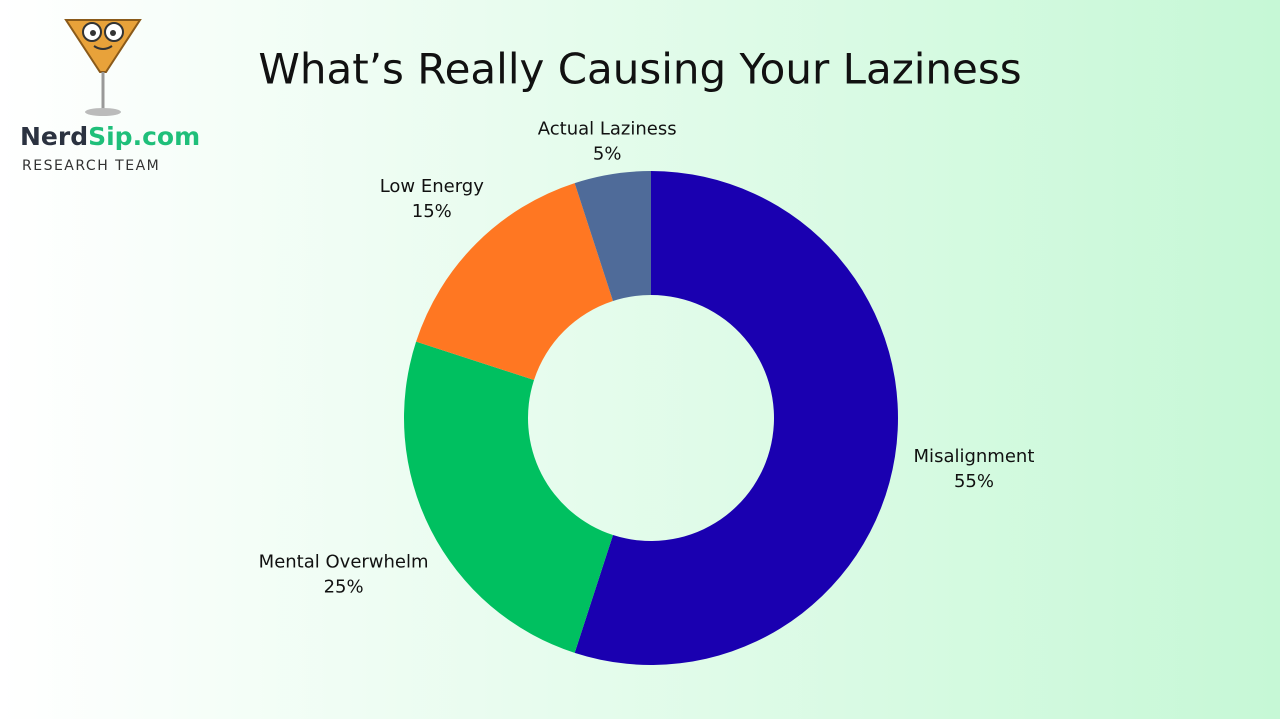 Image resolution: width=1280 pixels, height=719 pixels. What do you see at coordinates (607, 128) in the screenshot?
I see `slice-label: Actual Laziness` at bounding box center [607, 128].